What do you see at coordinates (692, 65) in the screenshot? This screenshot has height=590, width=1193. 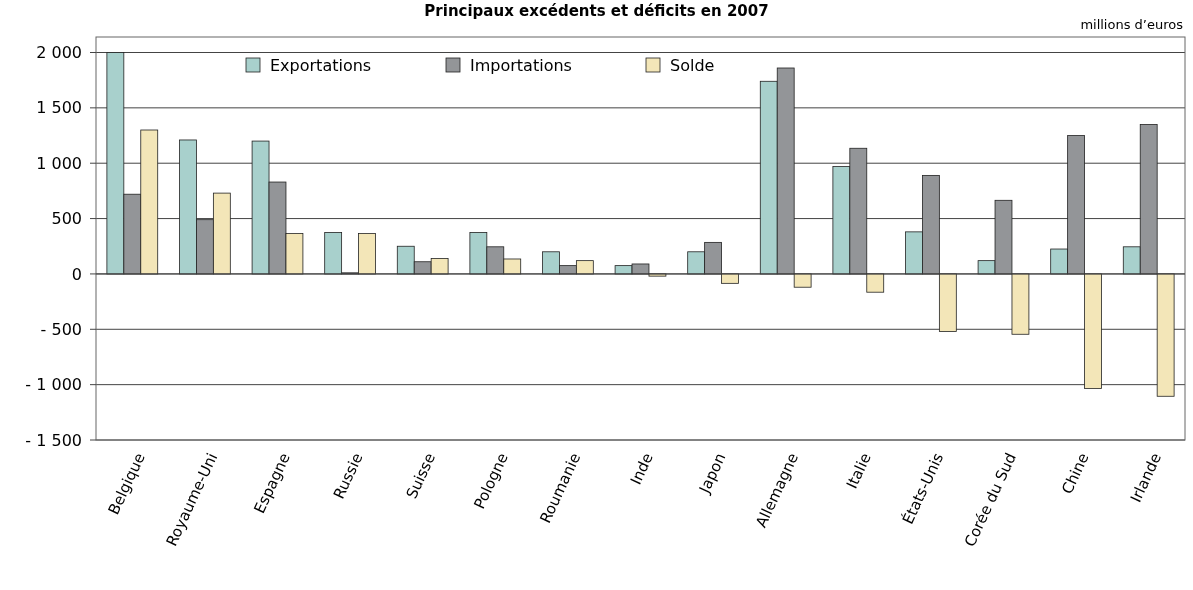 I see `legend-label: Solde` at bounding box center [692, 65].